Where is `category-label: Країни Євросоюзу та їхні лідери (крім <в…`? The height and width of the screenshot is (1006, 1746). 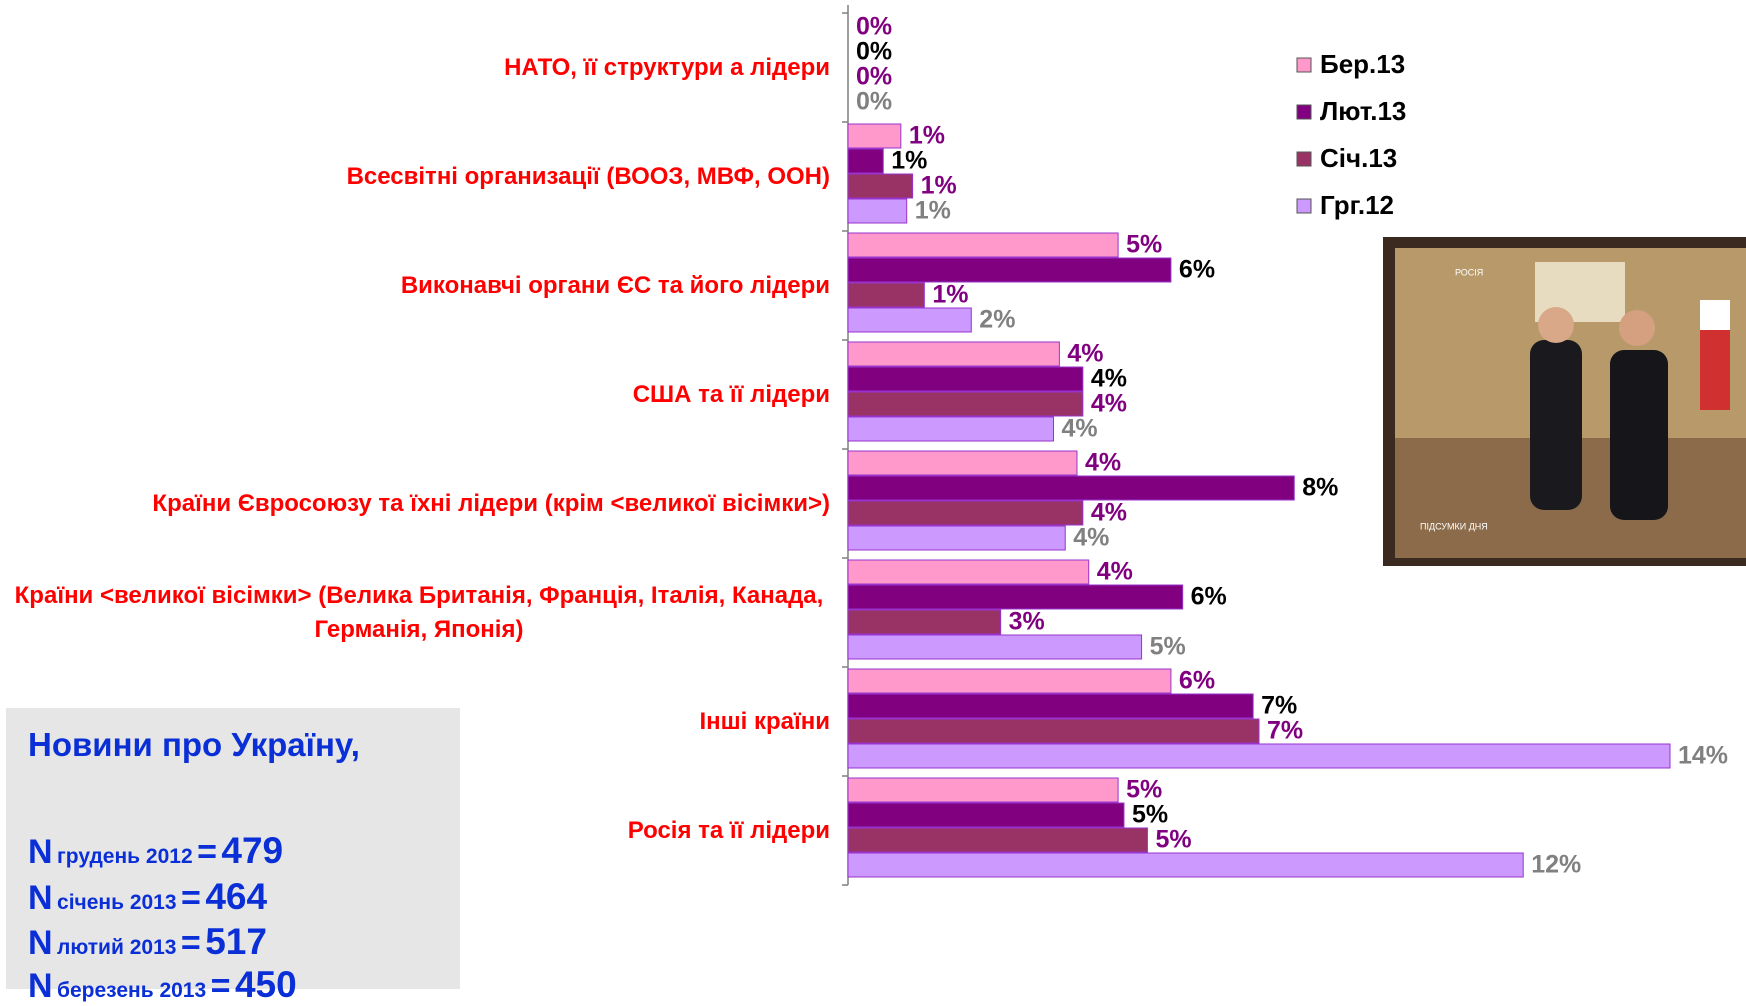
category-label: Країни Євросоюзу та їхні лідери (крім <в… is located at coordinates (415, 503).